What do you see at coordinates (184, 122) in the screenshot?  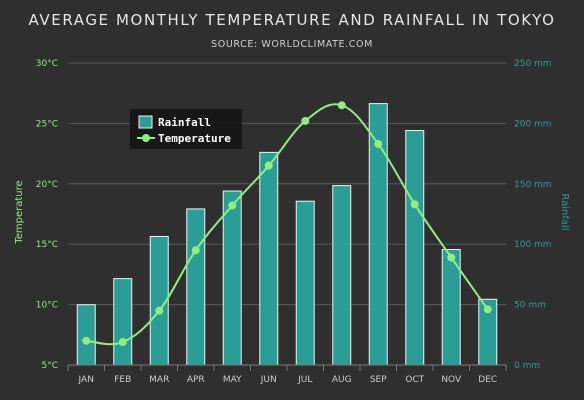 I see `legend-rainfall-label: Rainfall` at bounding box center [184, 122].